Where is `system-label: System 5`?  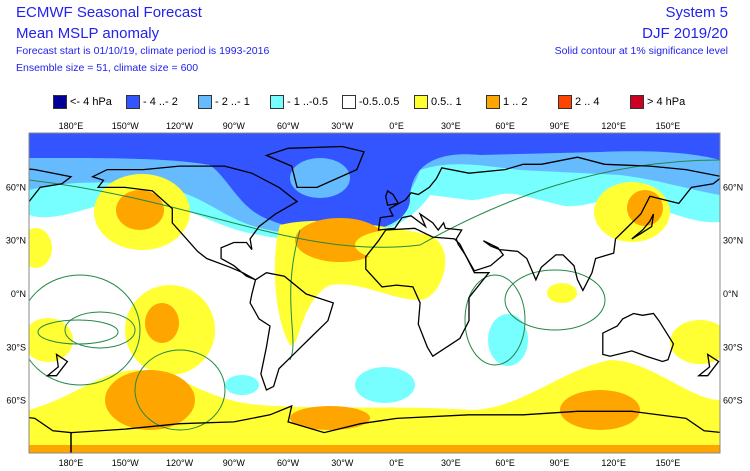 system-label: System 5 is located at coordinates (696, 12).